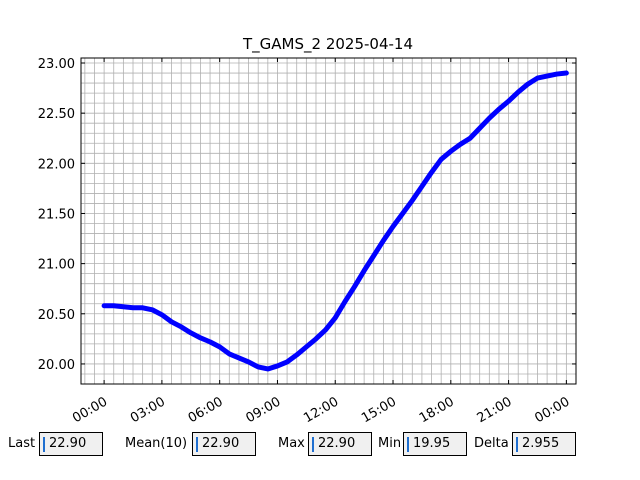 This screenshot has height=480, width=640. What do you see at coordinates (495, 409) in the screenshot?
I see `x-tick-label: 21:00` at bounding box center [495, 409].